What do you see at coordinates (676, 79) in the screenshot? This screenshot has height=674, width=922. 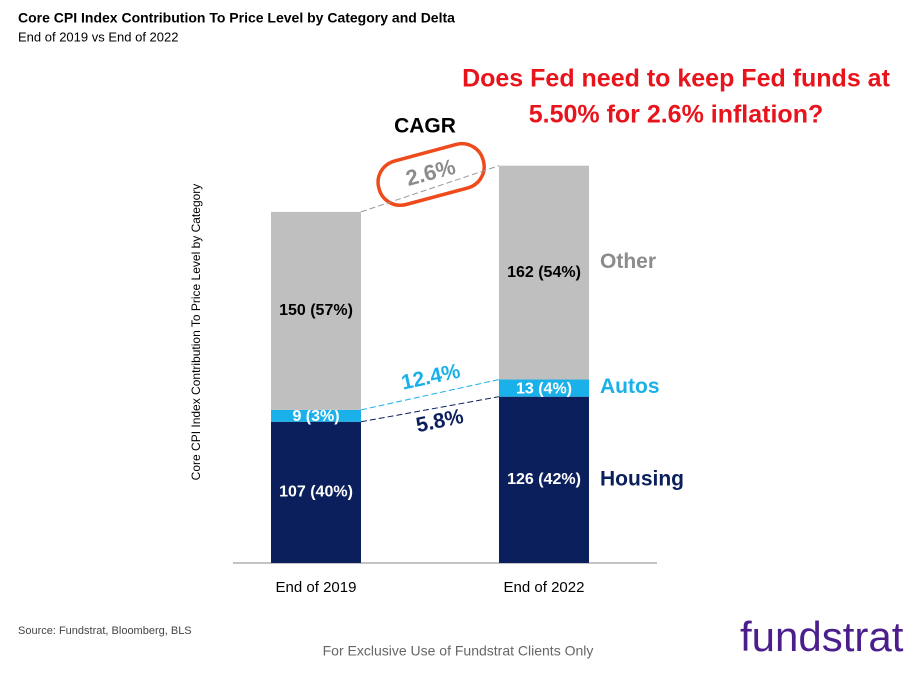 I see `question-line: Does Fed need to keep Fed funds at` at bounding box center [676, 79].